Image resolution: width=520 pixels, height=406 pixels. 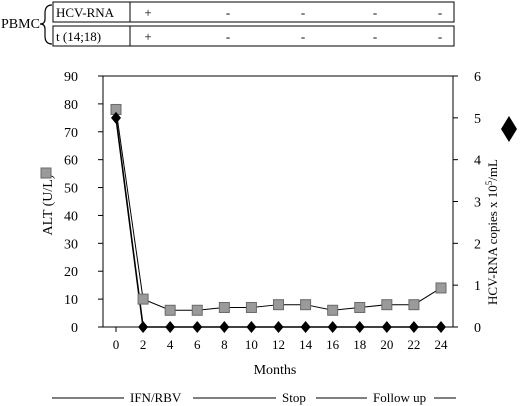 What do you see at coordinates (509, 129) in the screenshot?
I see `right-axis-legend-marker` at bounding box center [509, 129].